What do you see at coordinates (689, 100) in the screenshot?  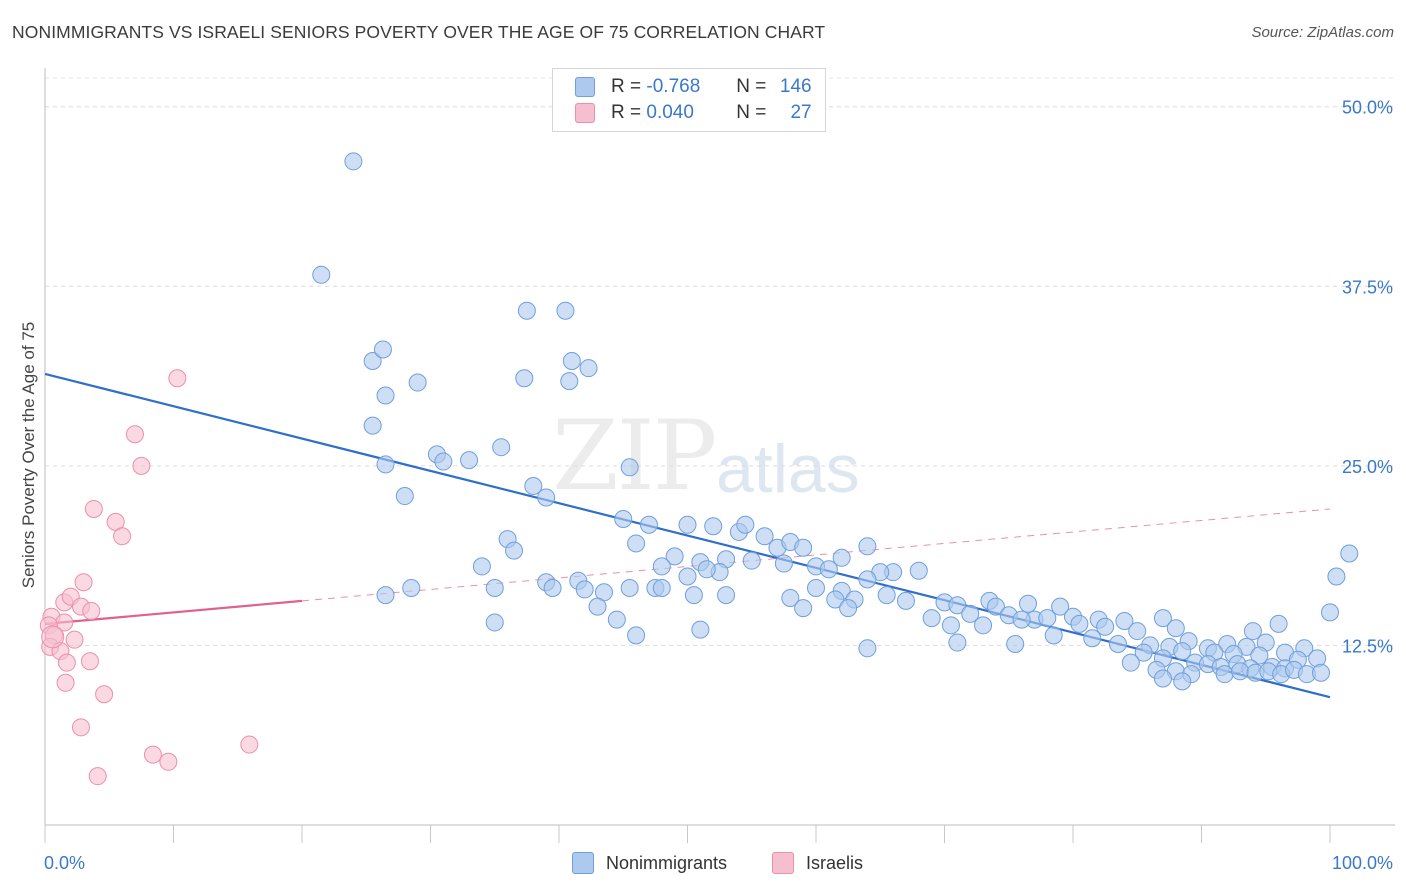 I see `correlation-legend: R = -0.768 N = 146 R = 0.040 N = 27` at bounding box center [689, 100].